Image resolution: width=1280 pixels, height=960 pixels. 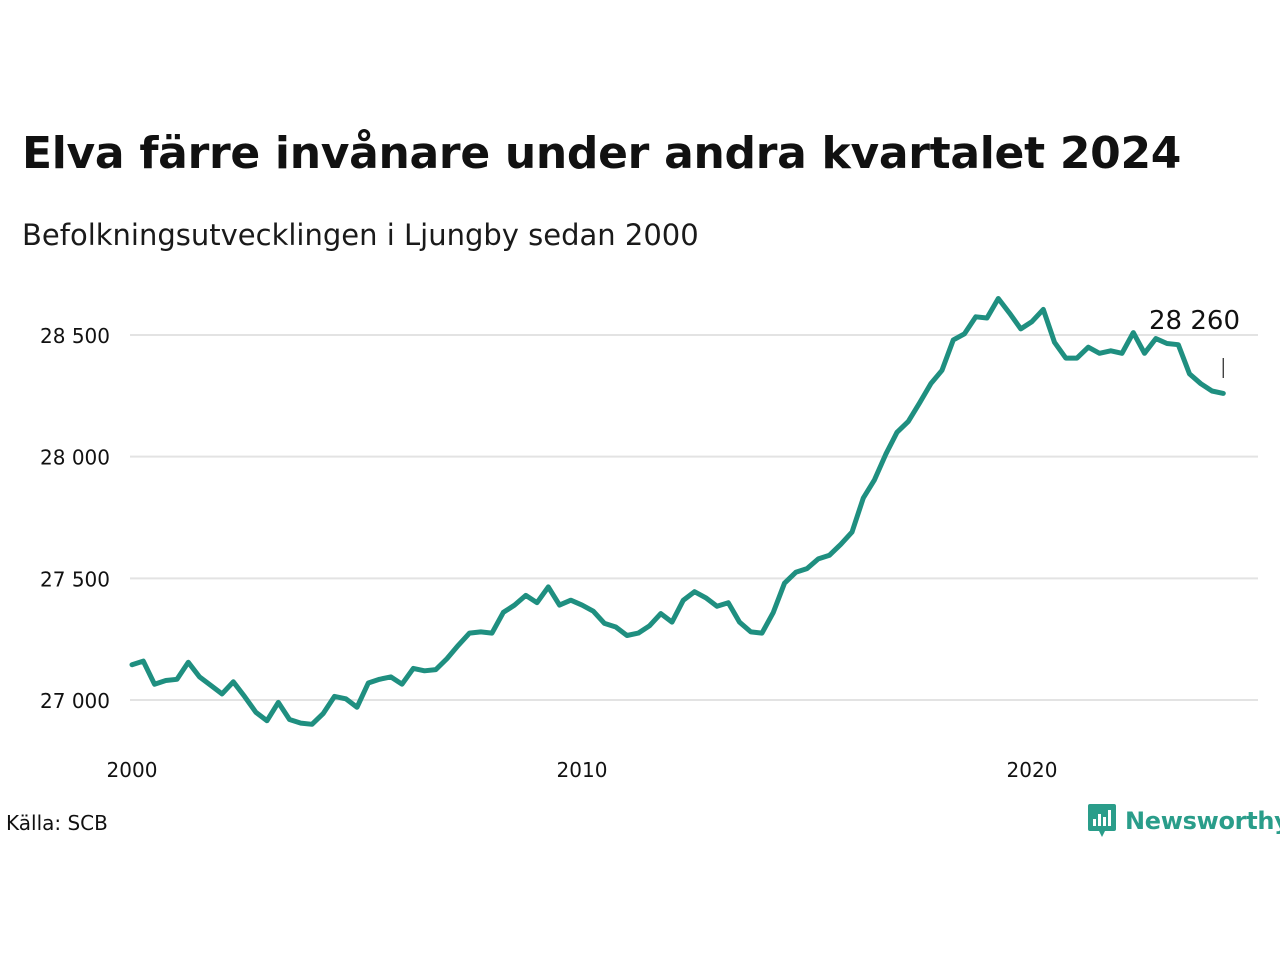 What do you see at coordinates (75, 579) in the screenshot?
I see `y-tick-label: 27 500` at bounding box center [75, 579].